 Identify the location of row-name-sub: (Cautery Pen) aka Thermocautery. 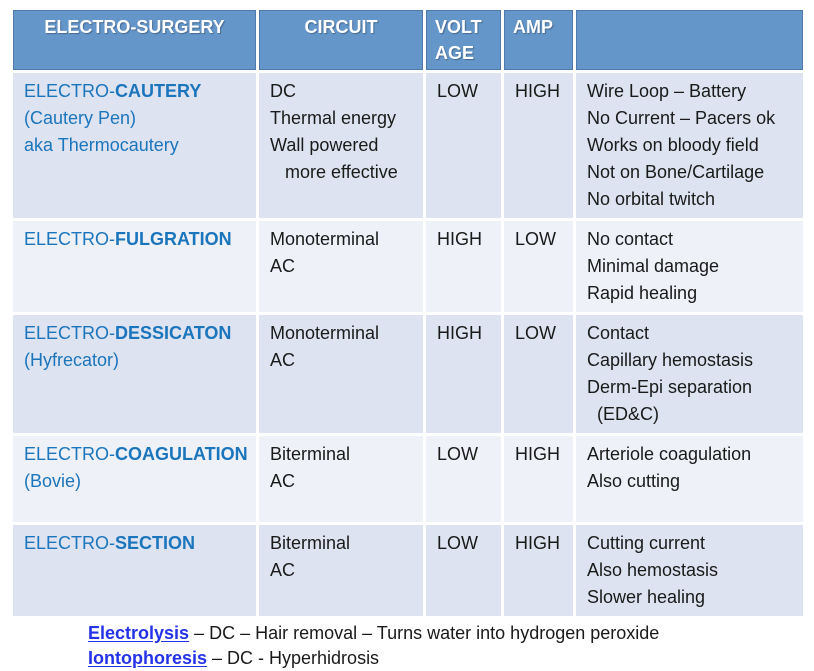
(101, 131).